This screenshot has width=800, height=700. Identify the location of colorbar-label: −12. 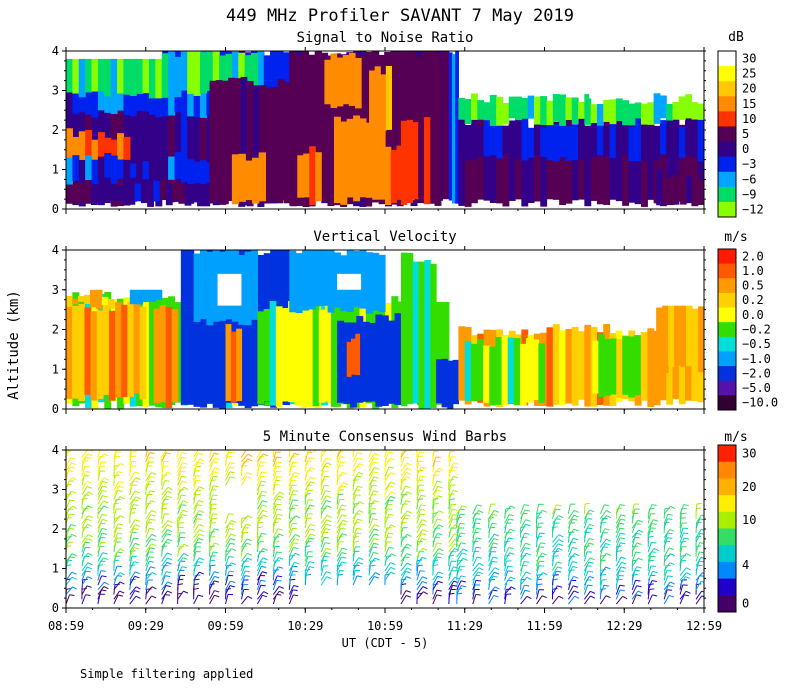
(753, 209).